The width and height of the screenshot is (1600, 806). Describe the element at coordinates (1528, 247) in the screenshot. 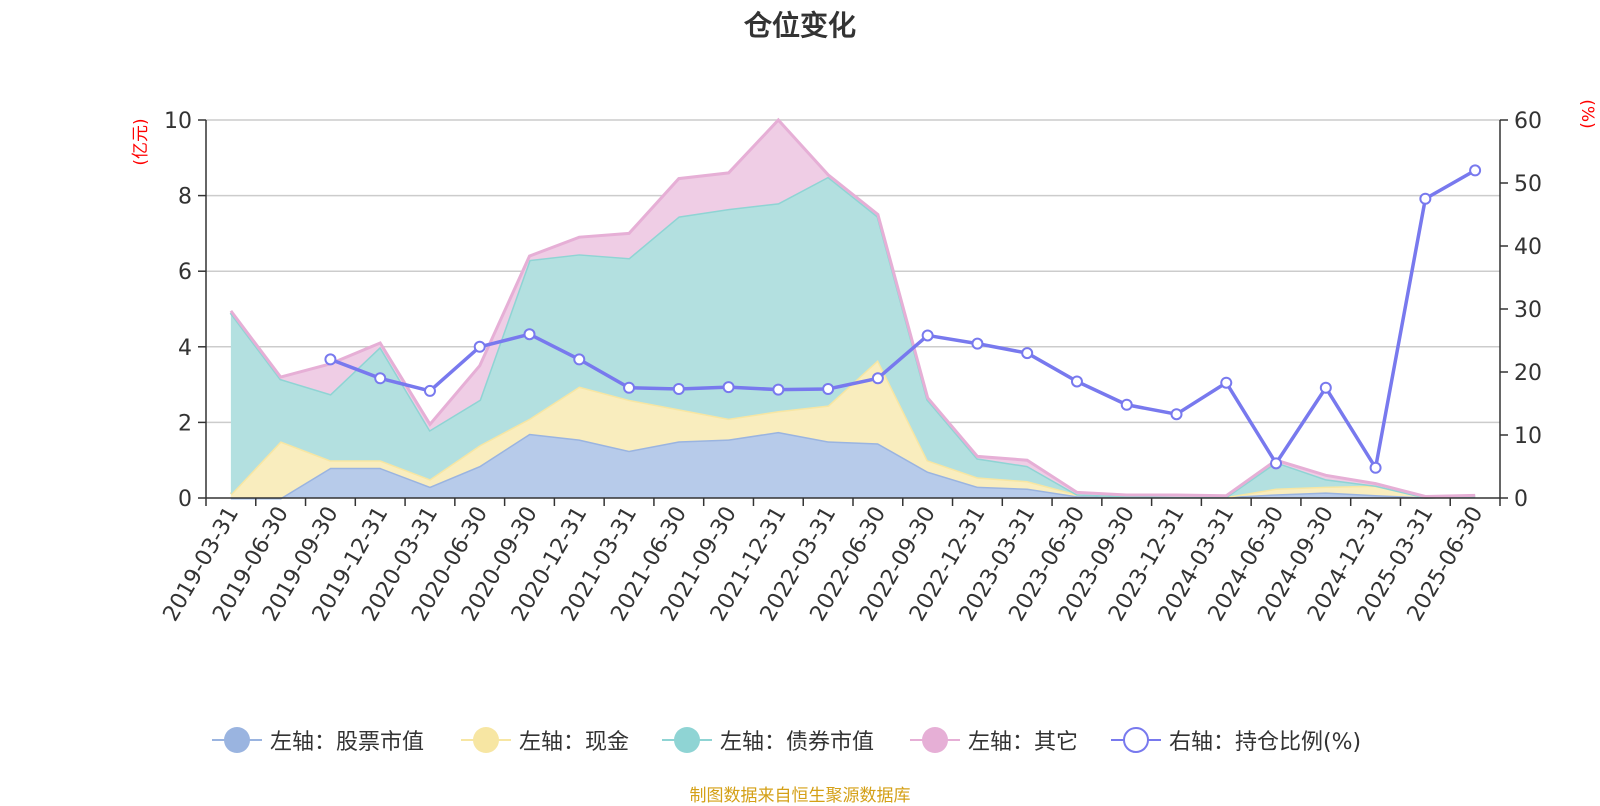

I see `right-tick-label: 40` at that location.